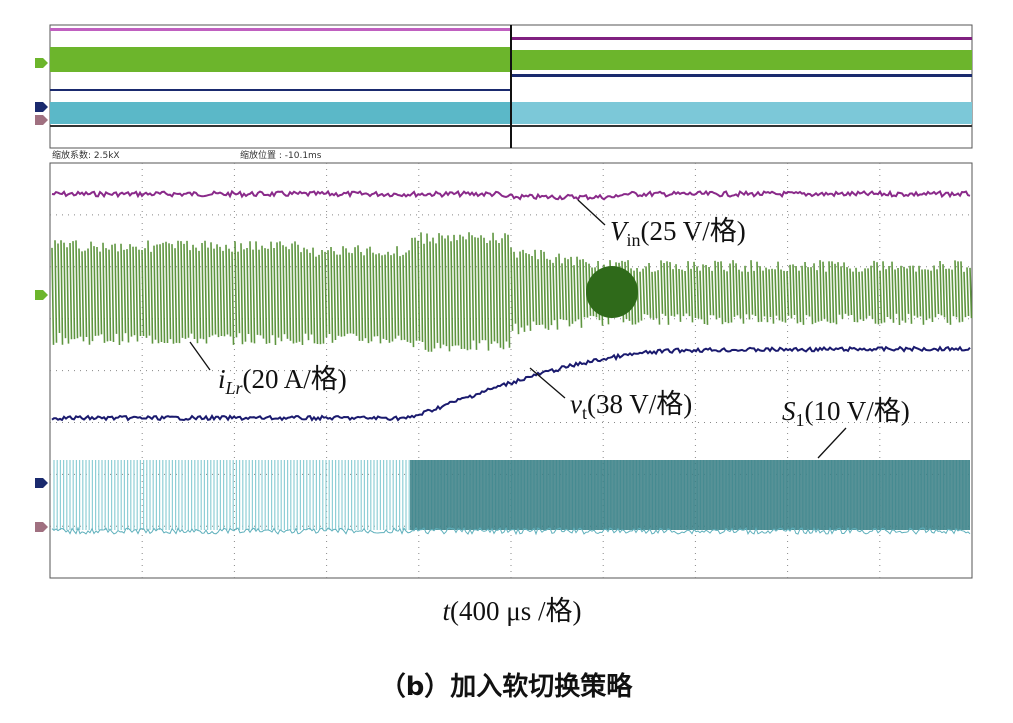 Image resolution: width=1013 pixels, height=723 pixels. Describe the element at coordinates (857, 411) in the screenshot. I see `scale: (10 V/格)` at that location.